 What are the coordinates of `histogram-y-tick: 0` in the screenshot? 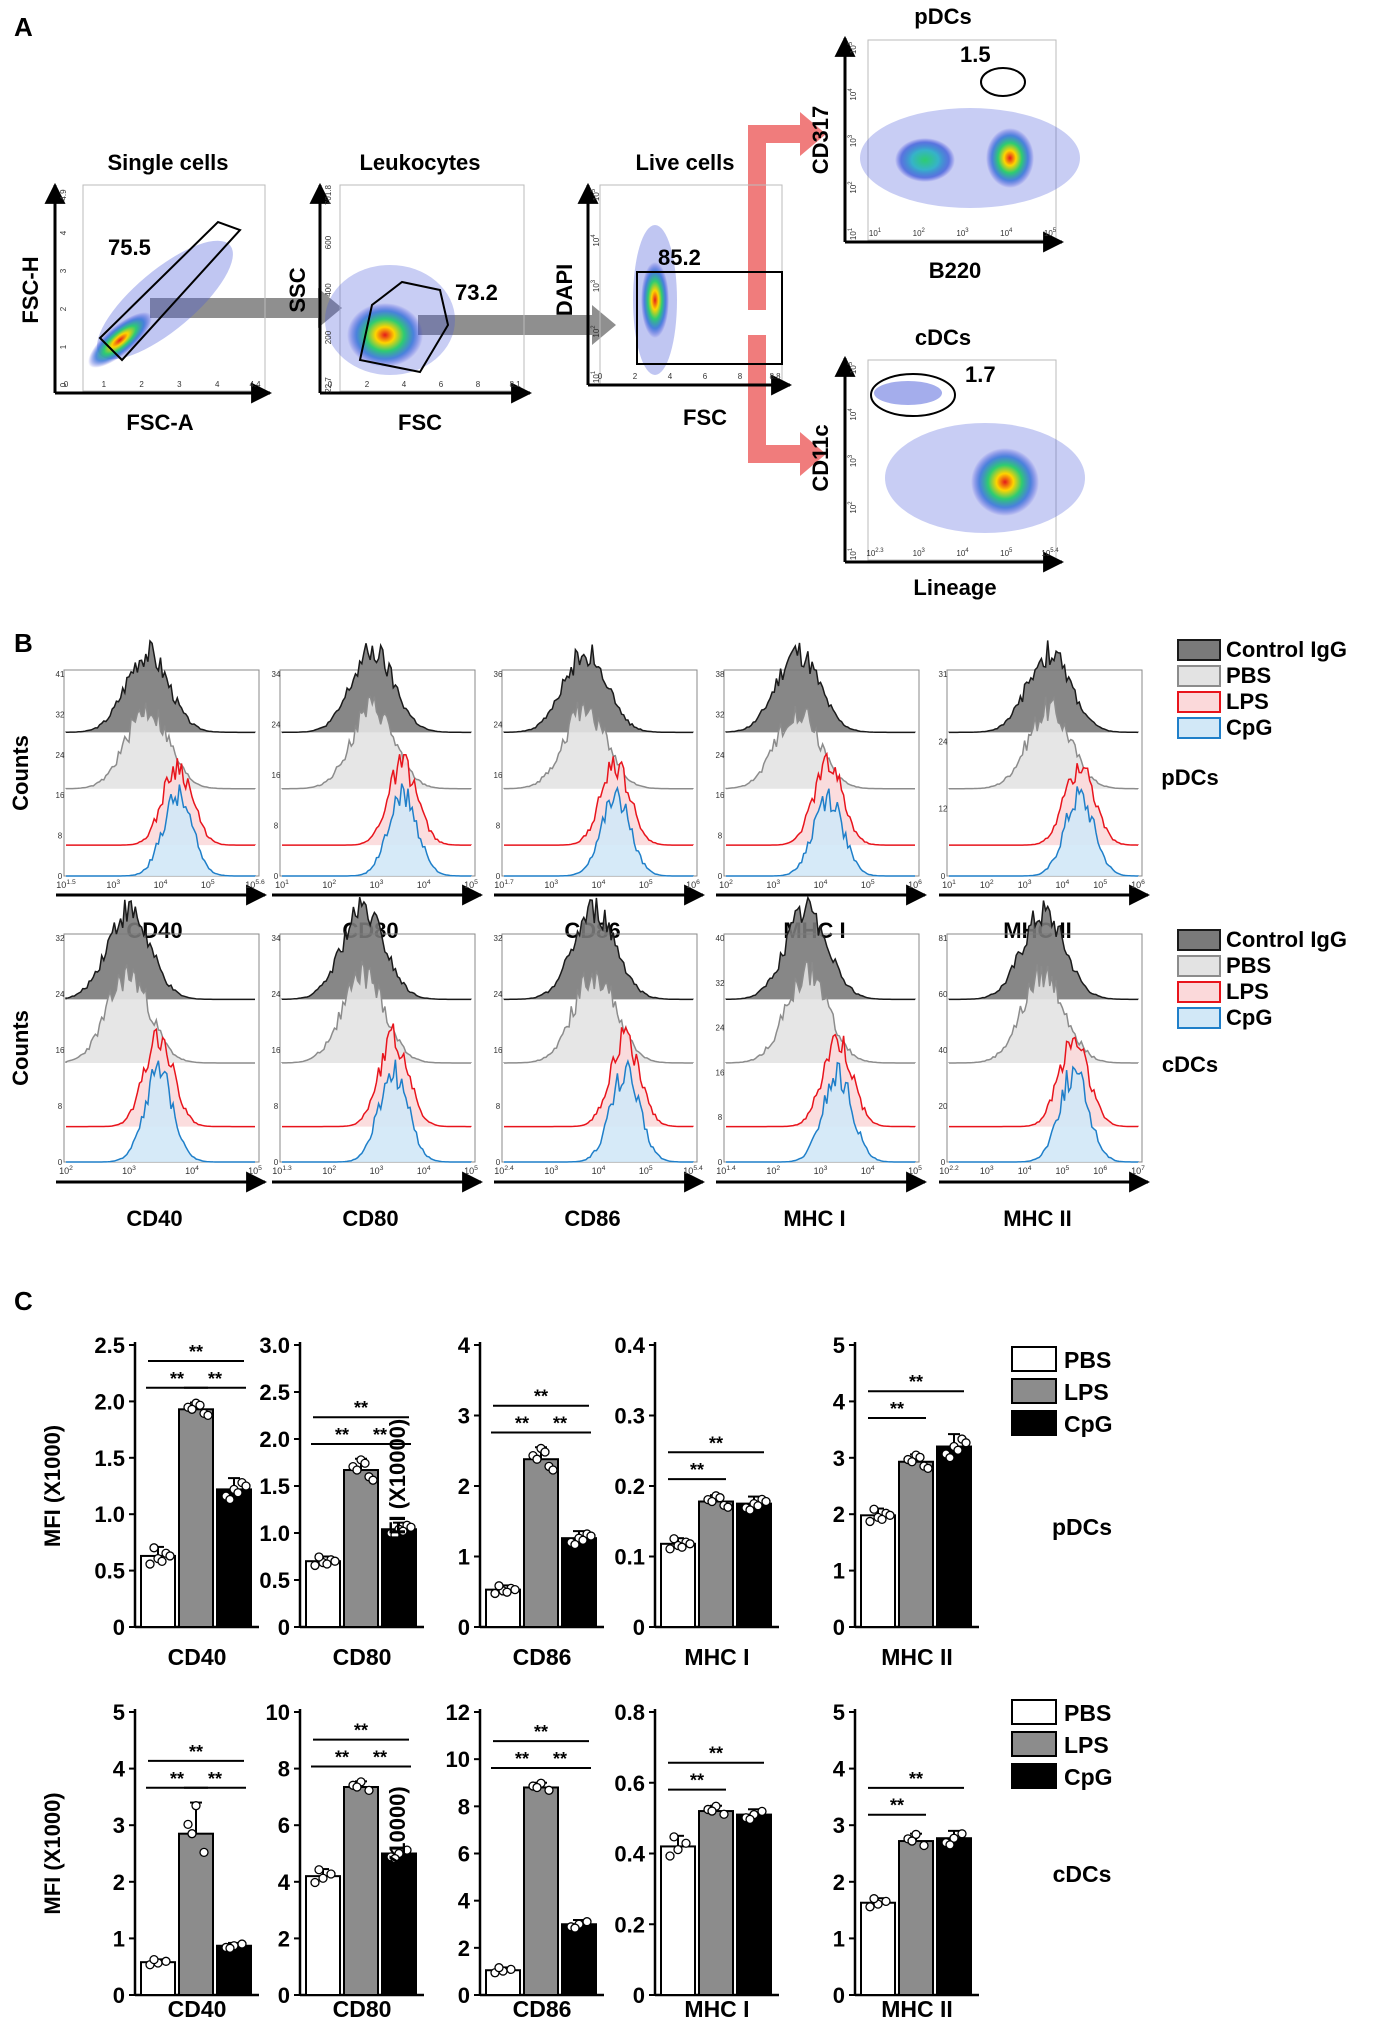 It's located at (943, 876).